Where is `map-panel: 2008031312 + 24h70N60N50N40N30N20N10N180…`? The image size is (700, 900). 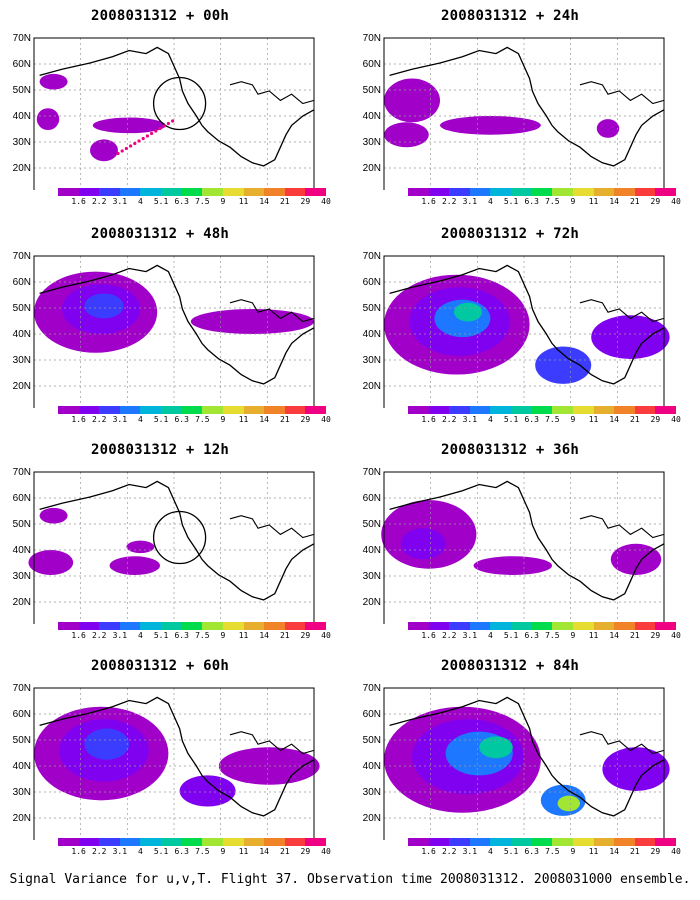
map-panel: 2008031312 + 24h70N60N50N40N30N20N10N180… is located at coordinates (520, 113).